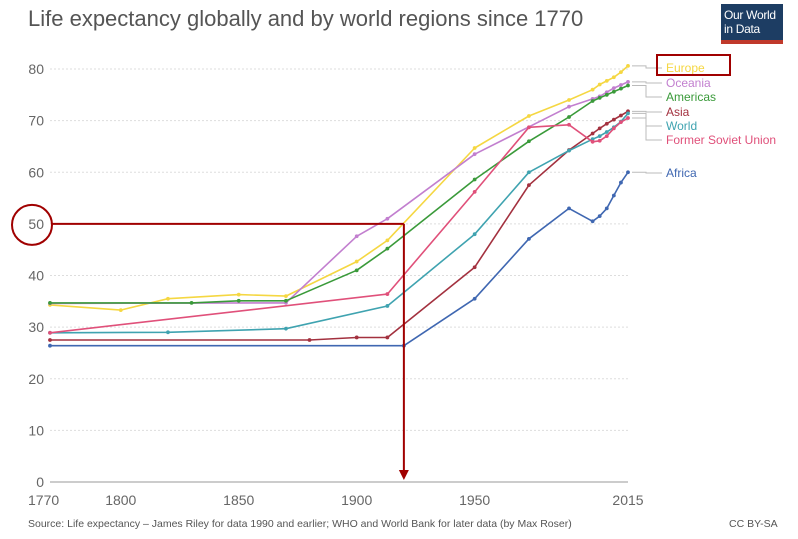 The image size is (798, 539). What do you see at coordinates (750, 15) in the screenshot?
I see `logo-line-1: Our World` at bounding box center [750, 15].